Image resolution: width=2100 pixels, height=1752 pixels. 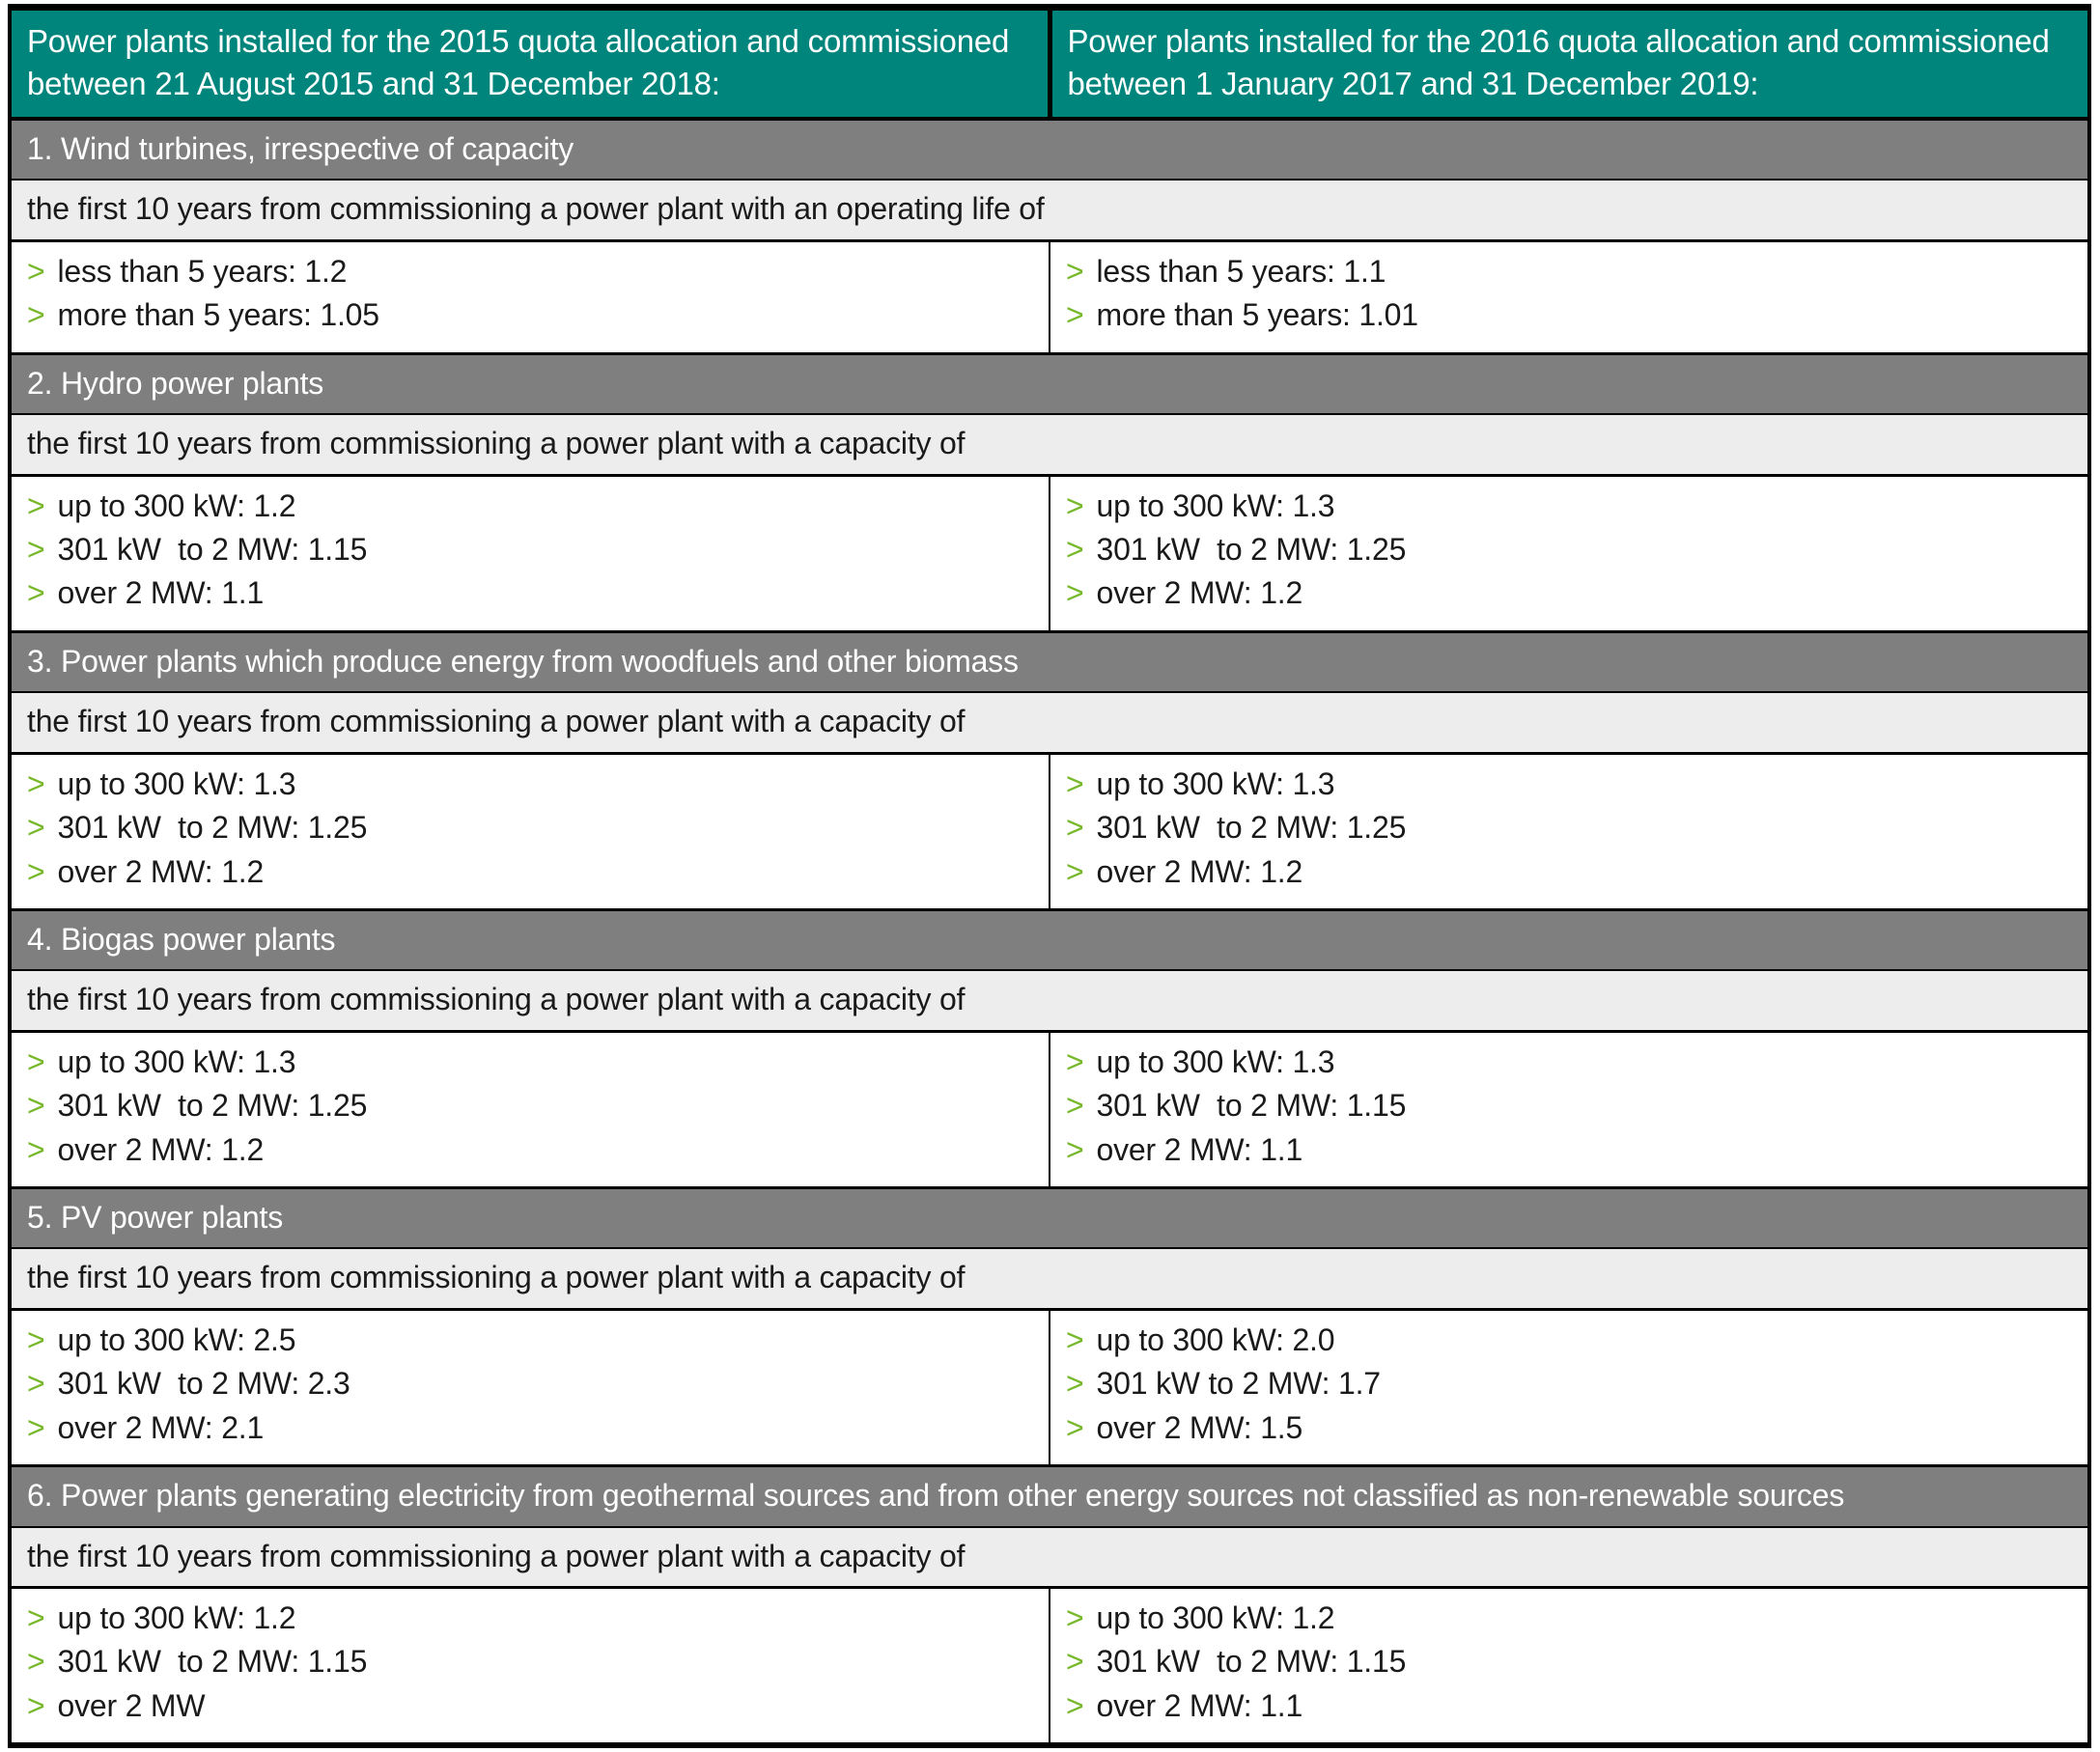 I want to click on list-item: > less than 5 years: 1.2, so click(x=530, y=272).